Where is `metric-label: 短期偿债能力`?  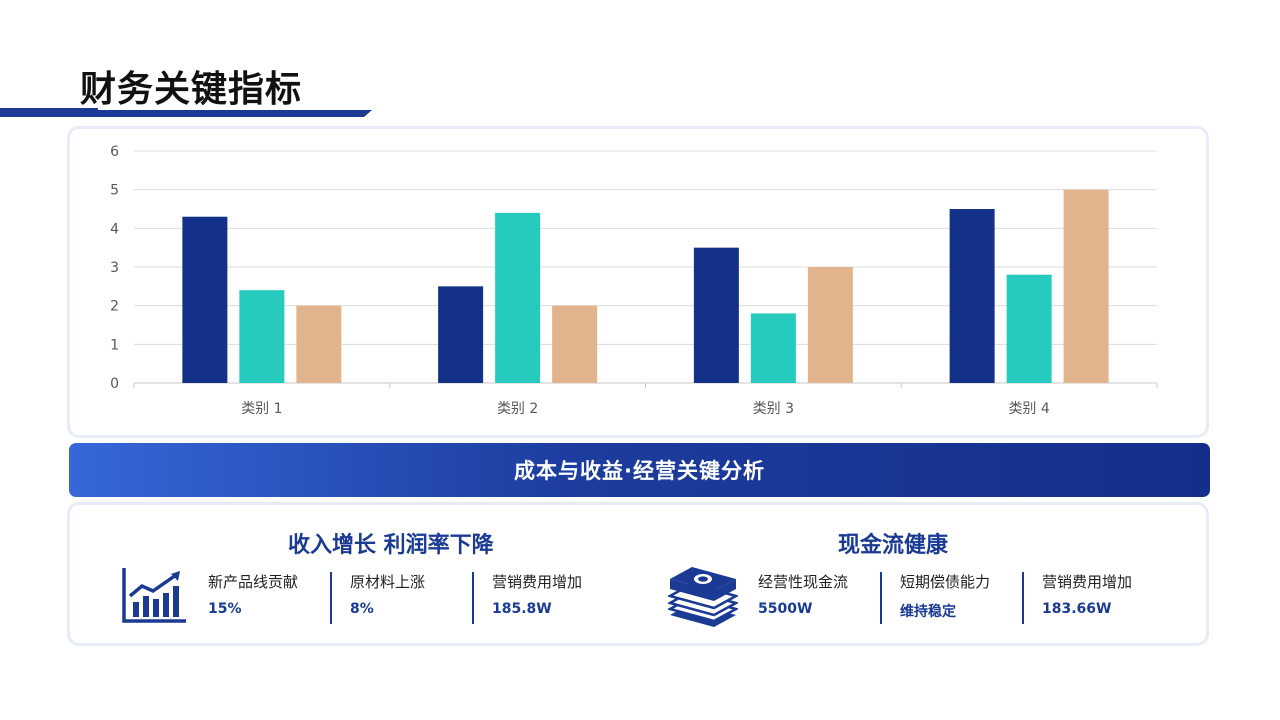 metric-label: 短期偿债能力 is located at coordinates (945, 582).